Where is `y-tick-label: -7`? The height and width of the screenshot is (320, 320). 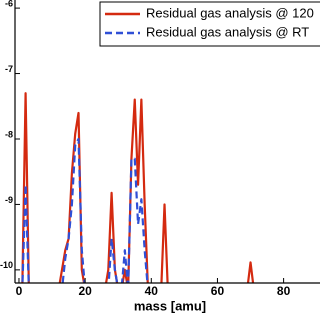
y-tick-label: -7 is located at coordinates (9, 69).